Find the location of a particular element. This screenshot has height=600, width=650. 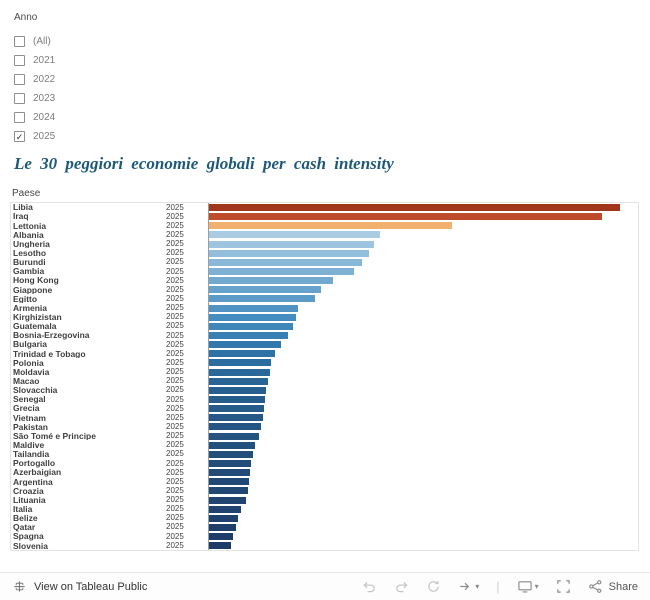

filter-option-label: 2025 is located at coordinates (44, 136).